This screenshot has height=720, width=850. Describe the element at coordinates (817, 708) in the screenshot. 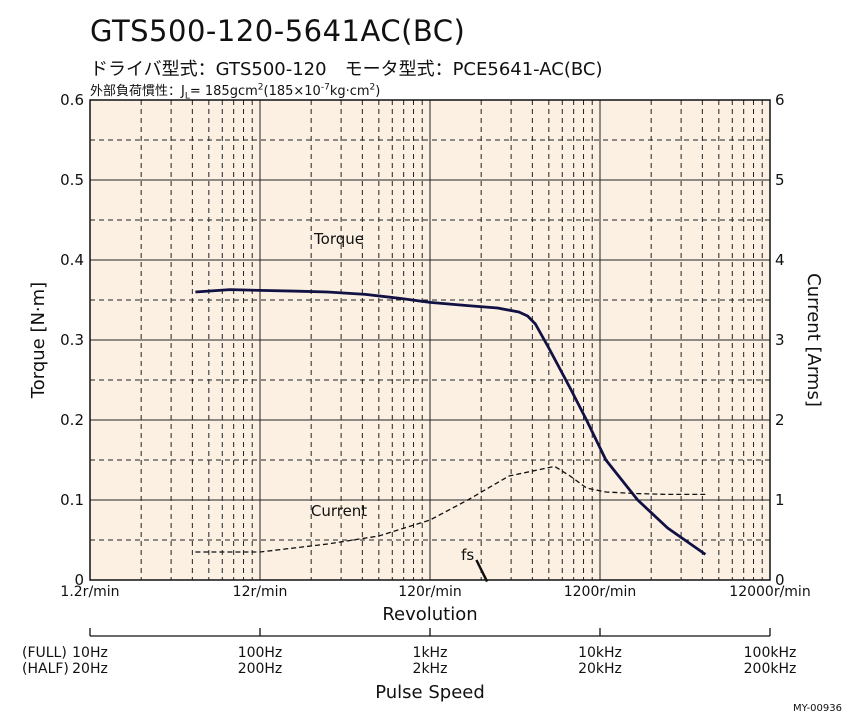

I see `document-code: MY-00936` at that location.